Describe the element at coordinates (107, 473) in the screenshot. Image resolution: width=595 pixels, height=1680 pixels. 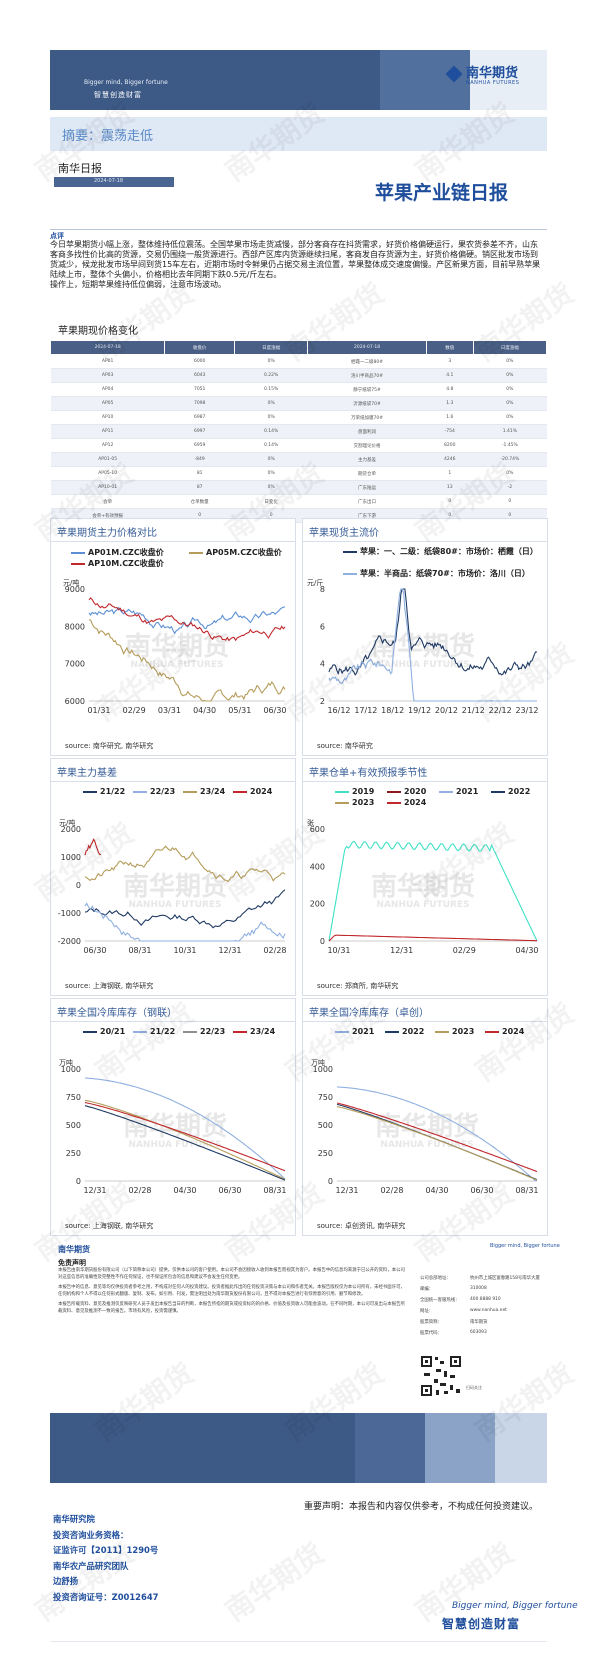
I see `table-cell: AP05-10` at that location.